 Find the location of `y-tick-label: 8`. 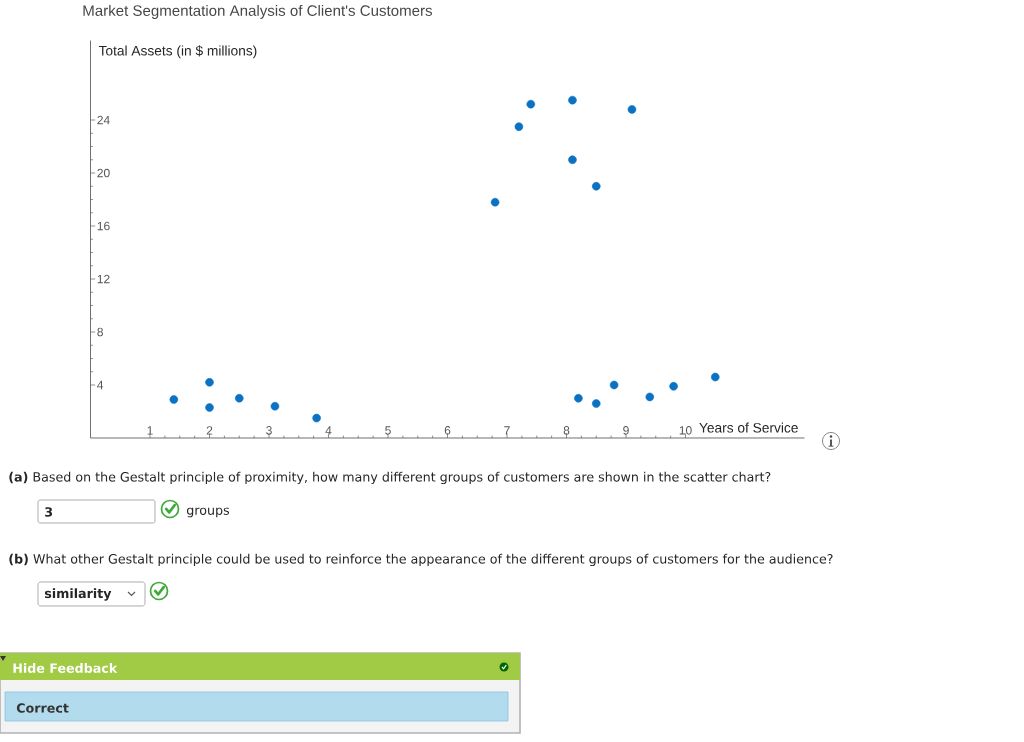

y-tick-label: 8 is located at coordinates (100, 332).